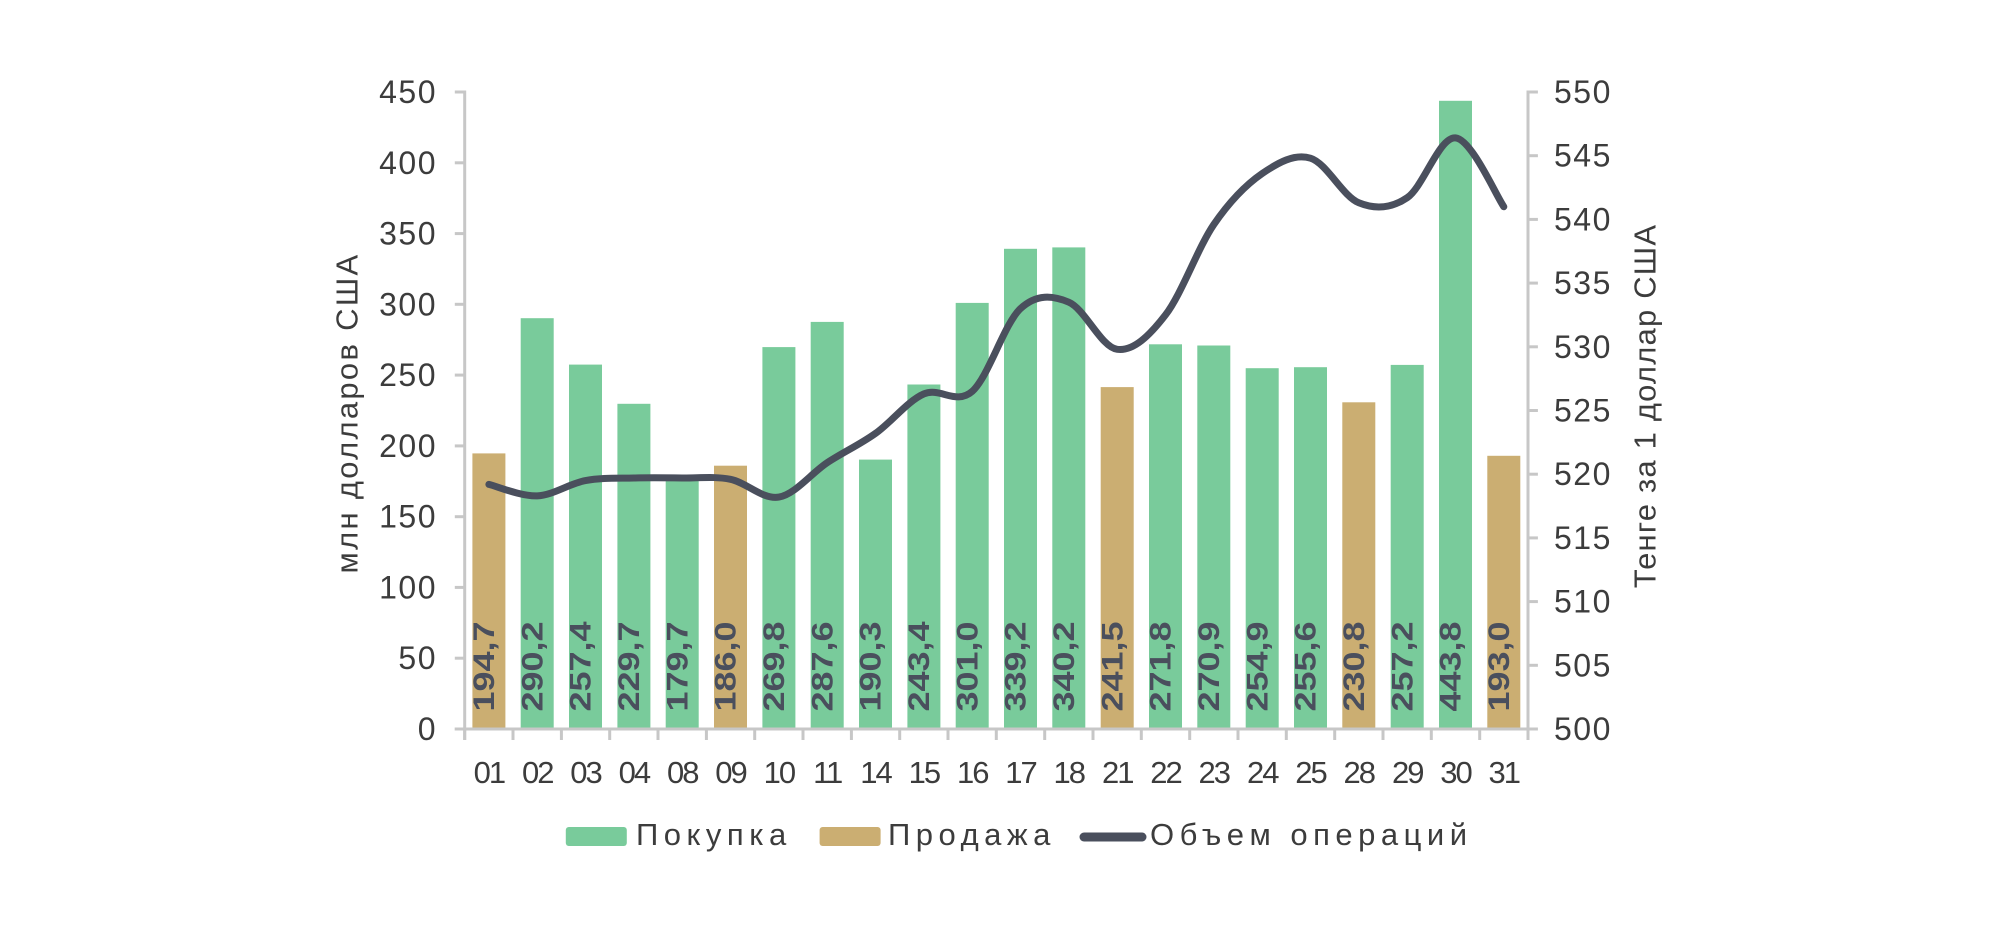 The width and height of the screenshot is (2000, 940). Describe the element at coordinates (822, 666) in the screenshot. I see `svg-text: 287,6` at that location.